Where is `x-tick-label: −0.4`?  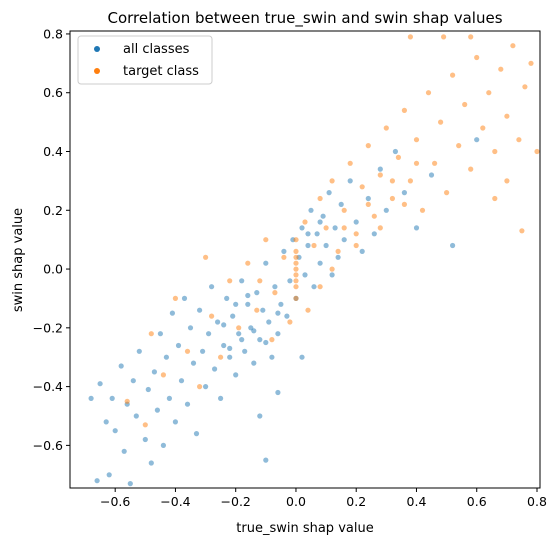 x-tick-label: −0.4 is located at coordinates (175, 501).